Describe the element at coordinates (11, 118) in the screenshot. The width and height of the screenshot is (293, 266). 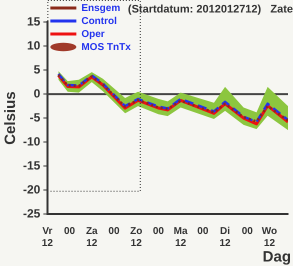
I see `y-axis-title: Celsius` at that location.